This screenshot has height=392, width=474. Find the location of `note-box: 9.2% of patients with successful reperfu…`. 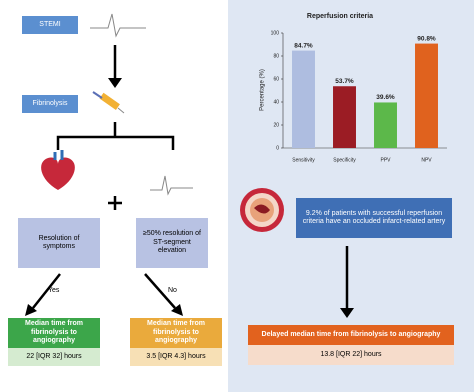

note-box: 9.2% of patients with successful reperfu… is located at coordinates (374, 218).